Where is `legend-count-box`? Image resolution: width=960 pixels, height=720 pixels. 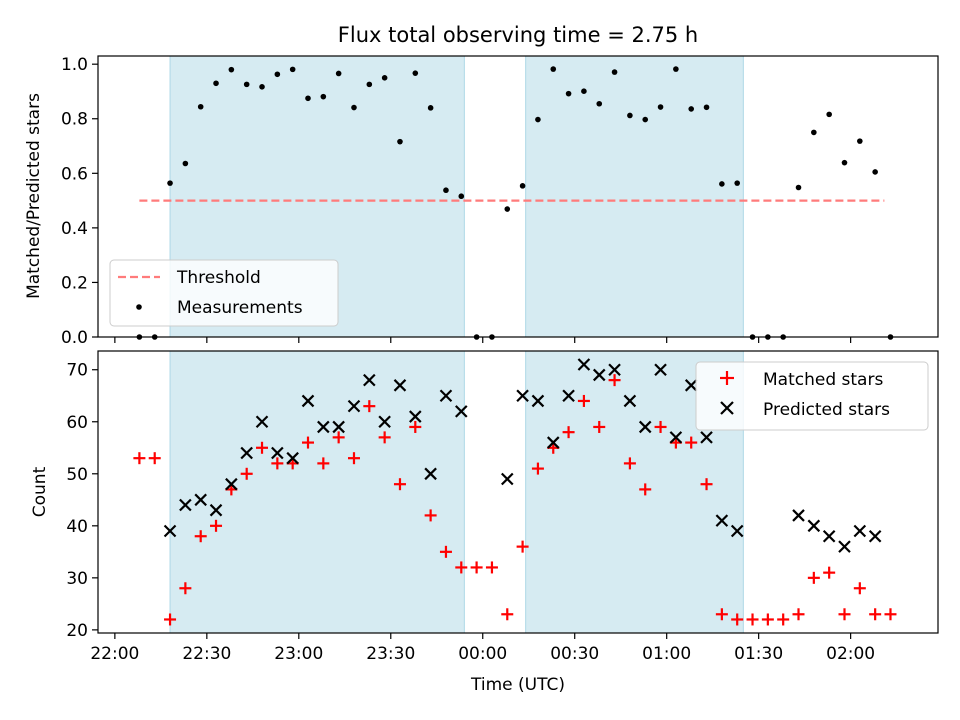 legend-count-box is located at coordinates (812, 396).